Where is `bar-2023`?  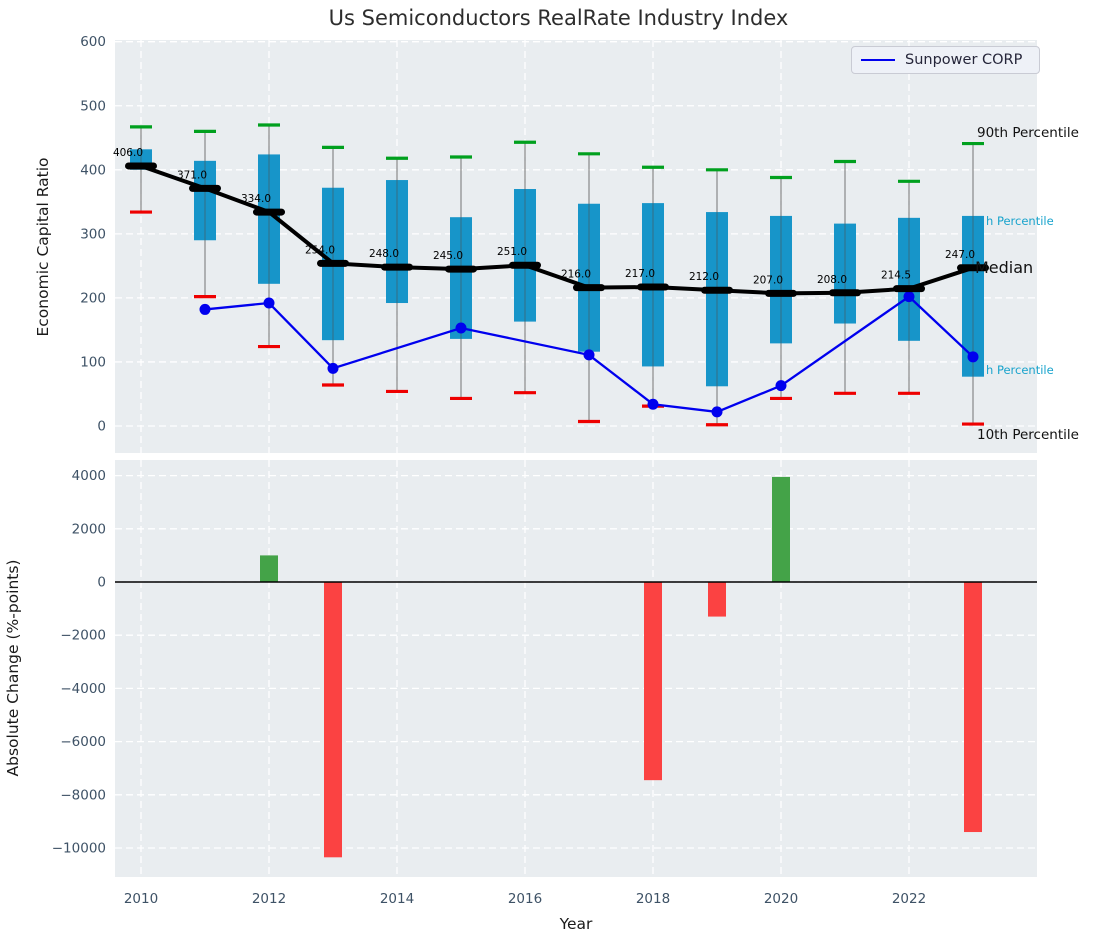
bar-2023 is located at coordinates (973, 707).